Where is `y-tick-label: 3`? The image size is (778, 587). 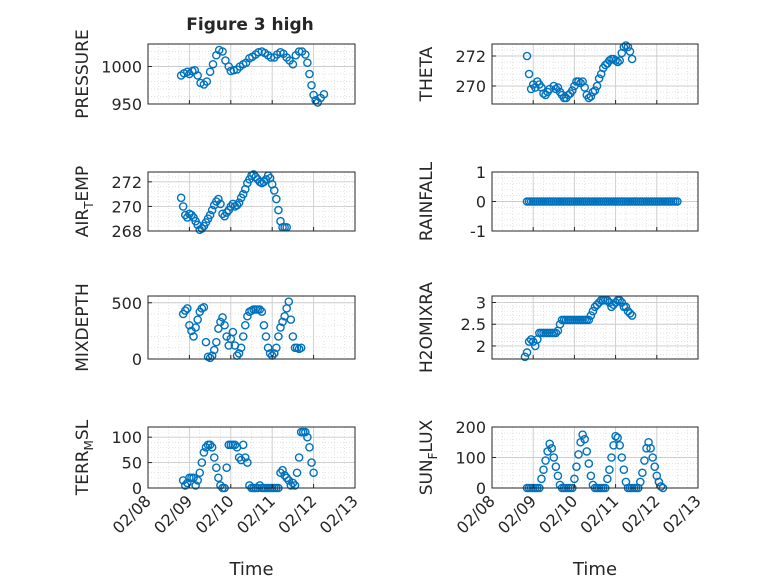 y-tick-label: 3 is located at coordinates (481, 303).